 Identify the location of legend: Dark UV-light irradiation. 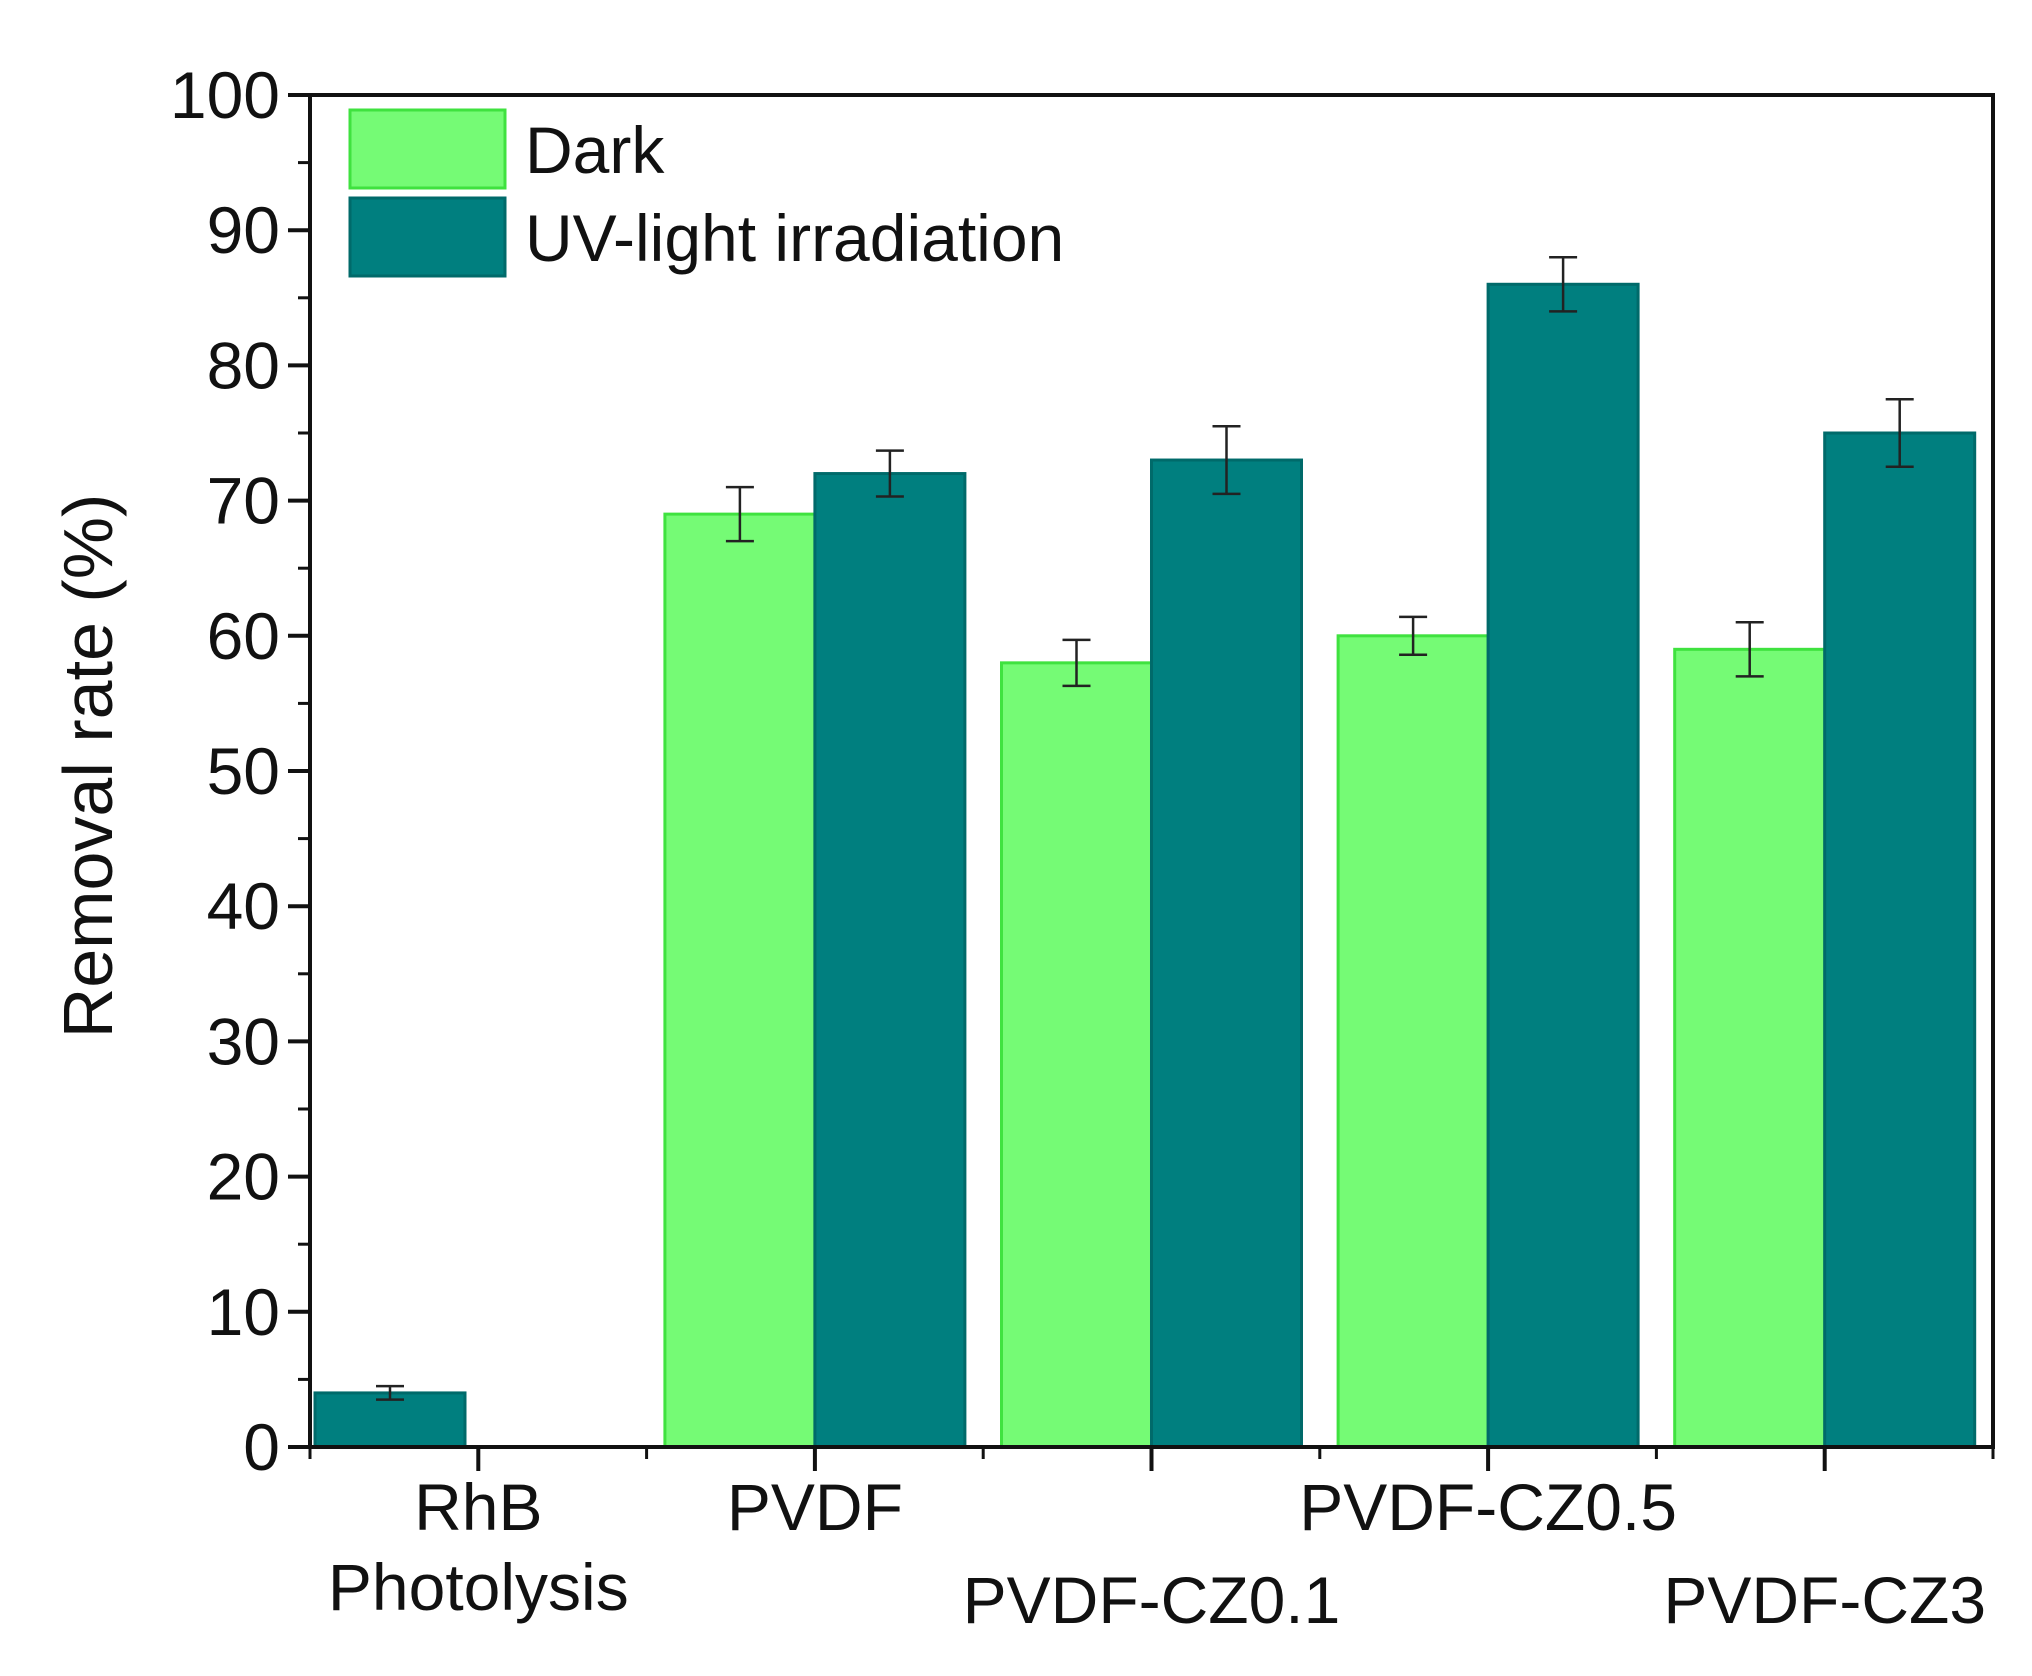
(706, 193).